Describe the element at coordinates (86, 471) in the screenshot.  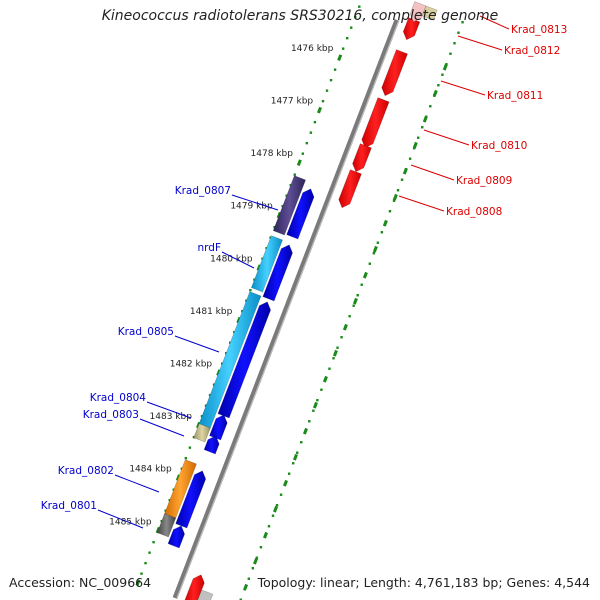
I see `gene-label: Krad_0802` at that location.